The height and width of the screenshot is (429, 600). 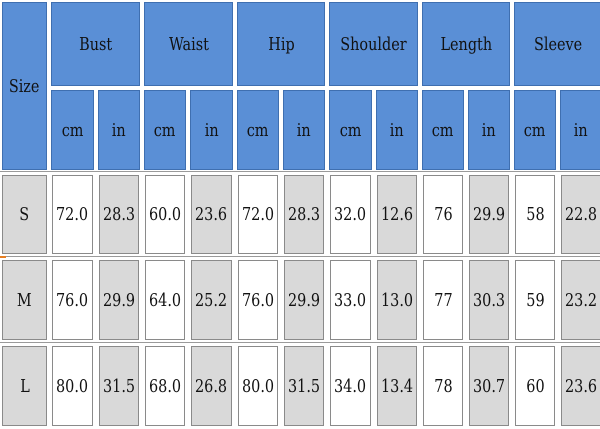 What do you see at coordinates (489, 386) in the screenshot?
I see `value-cell-text: 30.7` at bounding box center [489, 386].